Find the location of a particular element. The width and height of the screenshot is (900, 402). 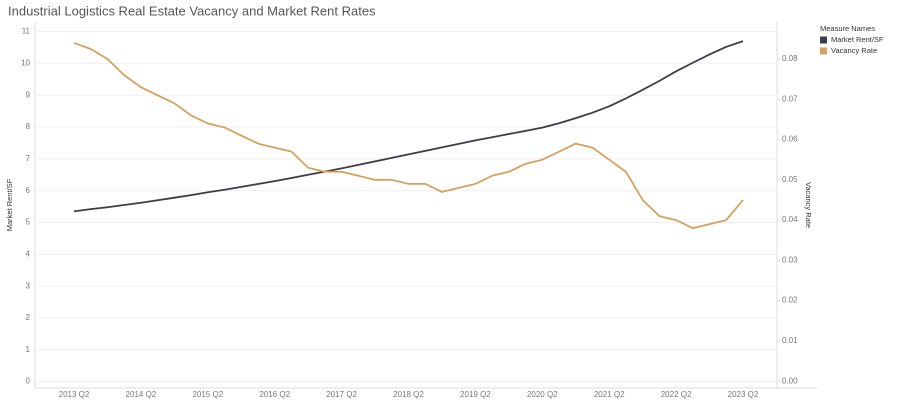

y2-tick-label: 0.07 is located at coordinates (790, 98).